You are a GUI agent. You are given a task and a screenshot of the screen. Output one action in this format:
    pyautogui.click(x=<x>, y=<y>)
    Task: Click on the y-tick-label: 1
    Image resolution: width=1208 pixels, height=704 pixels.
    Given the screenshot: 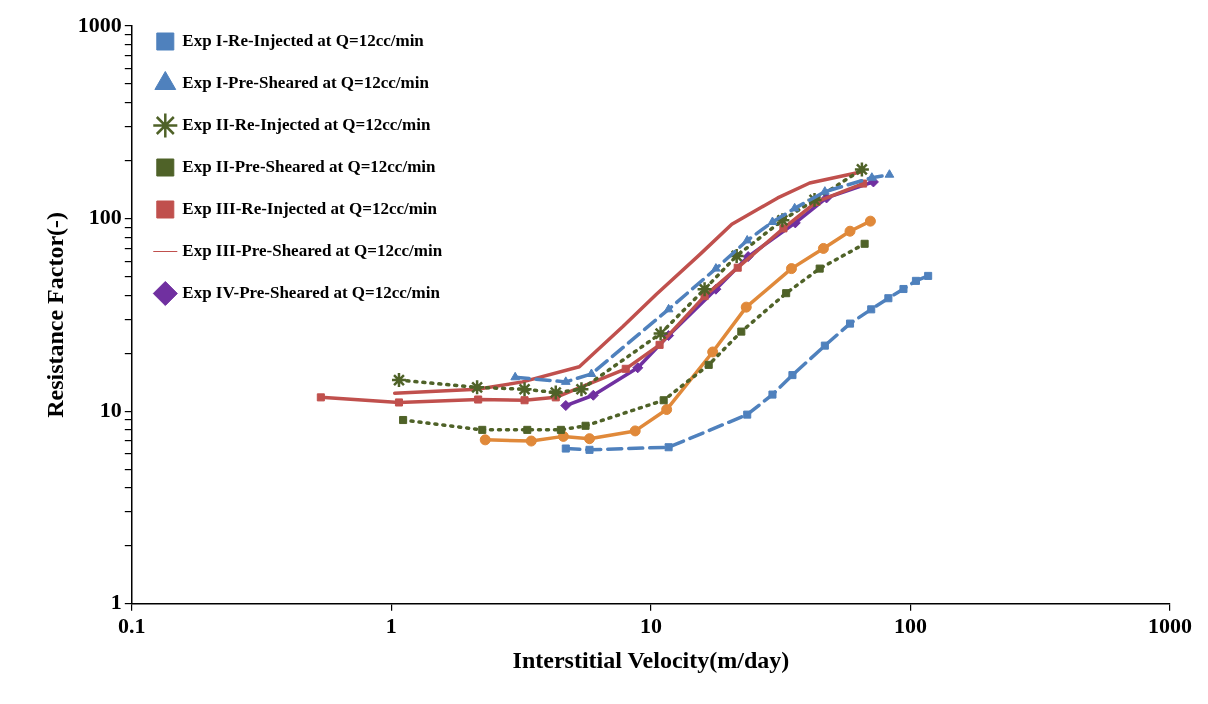 What is the action you would take?
    pyautogui.click(x=116, y=602)
    